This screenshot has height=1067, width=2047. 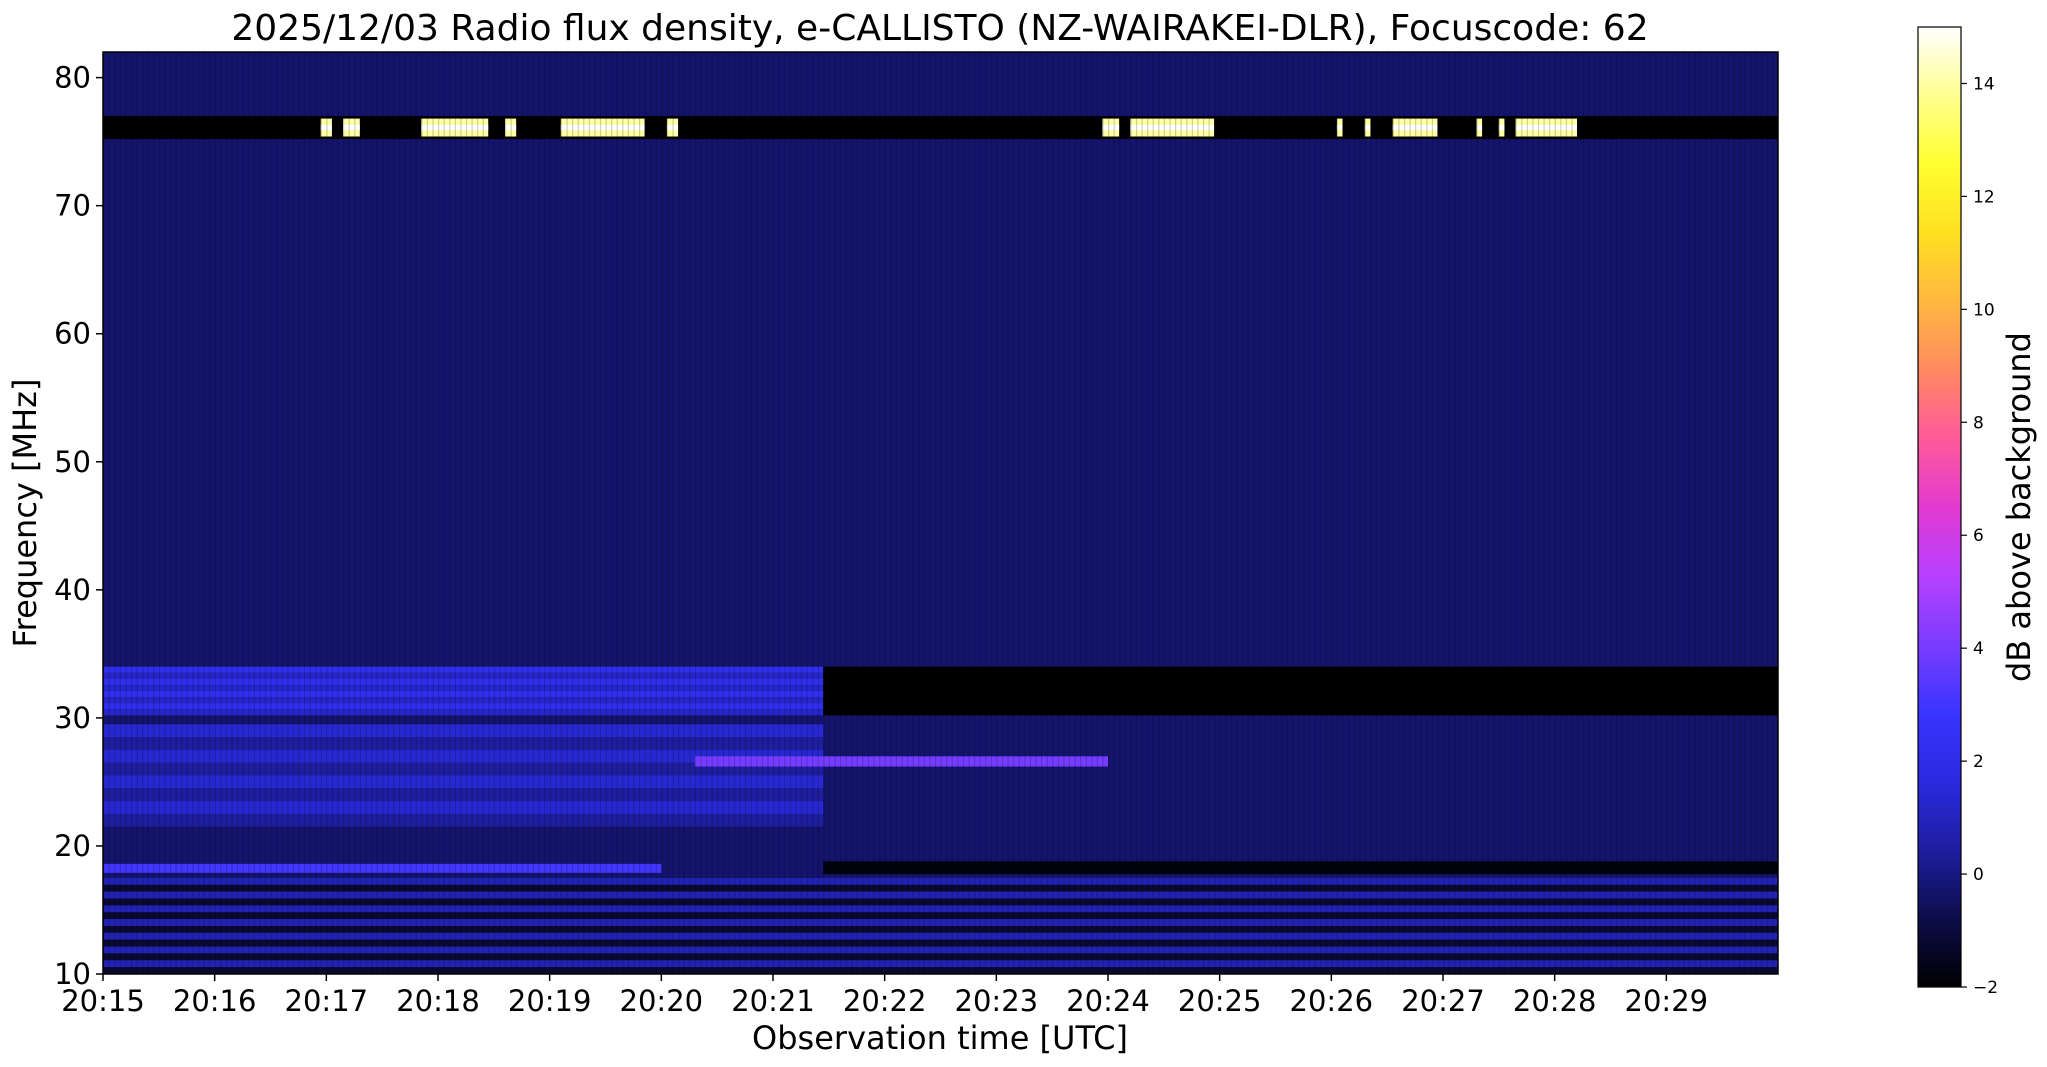 I want to click on colorbar-tick-label: 10, so click(x=1984, y=310).